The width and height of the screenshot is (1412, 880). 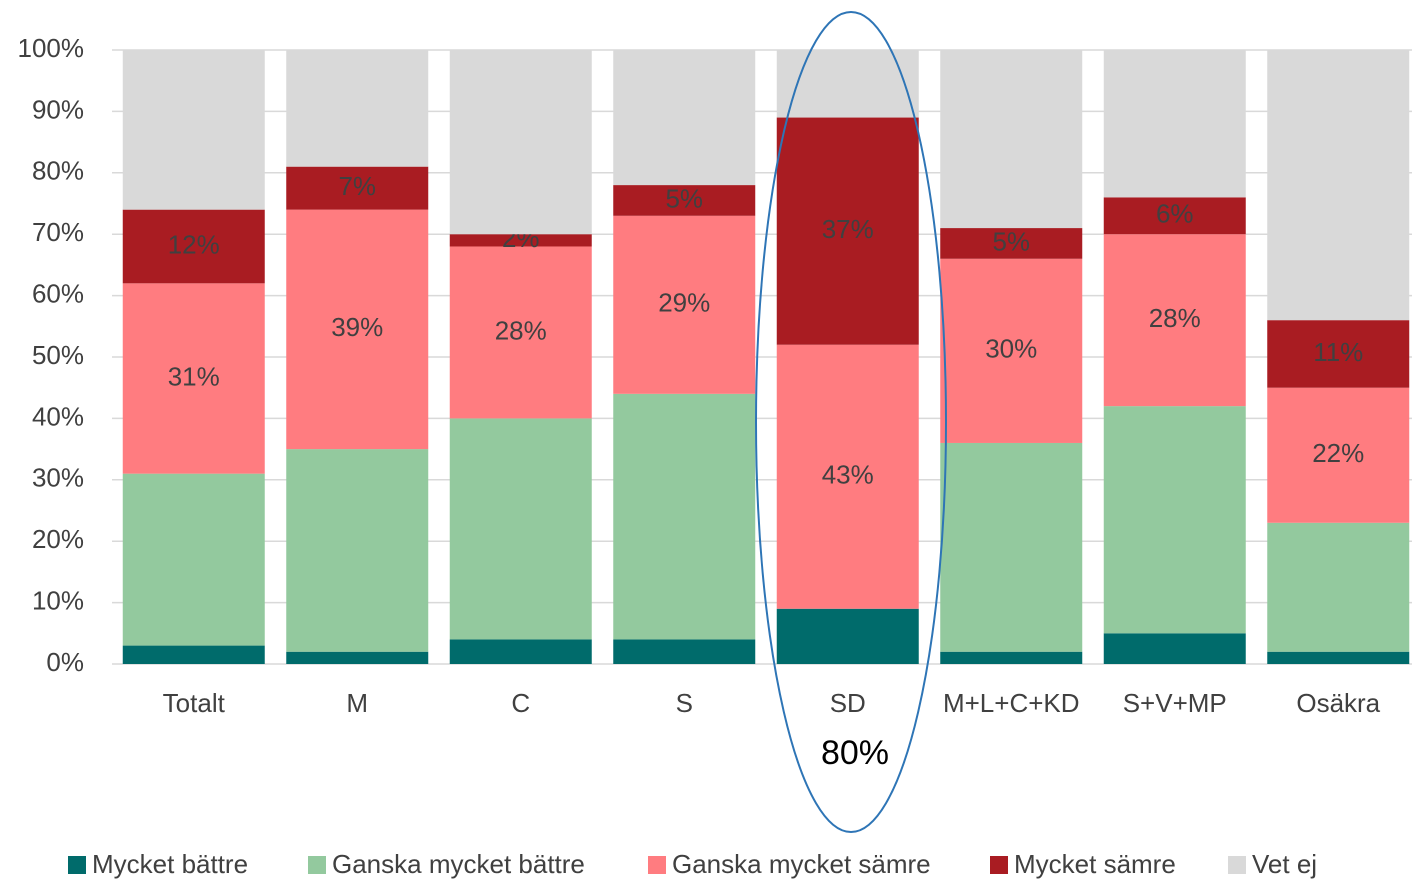 I want to click on y-tick-label: 50%, so click(x=58, y=355).